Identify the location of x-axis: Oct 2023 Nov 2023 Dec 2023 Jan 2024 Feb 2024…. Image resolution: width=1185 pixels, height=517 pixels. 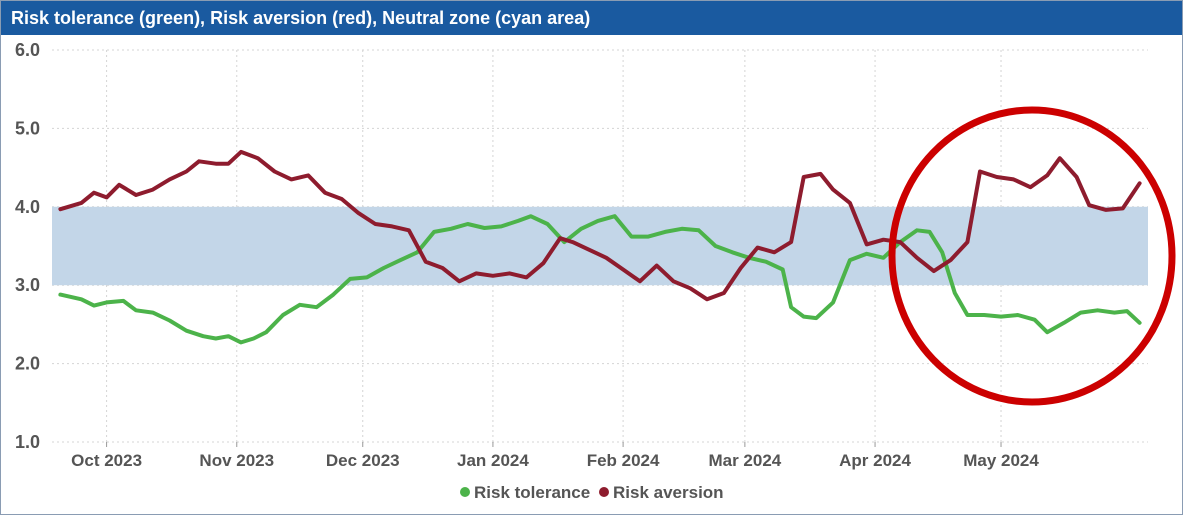
(555, 456).